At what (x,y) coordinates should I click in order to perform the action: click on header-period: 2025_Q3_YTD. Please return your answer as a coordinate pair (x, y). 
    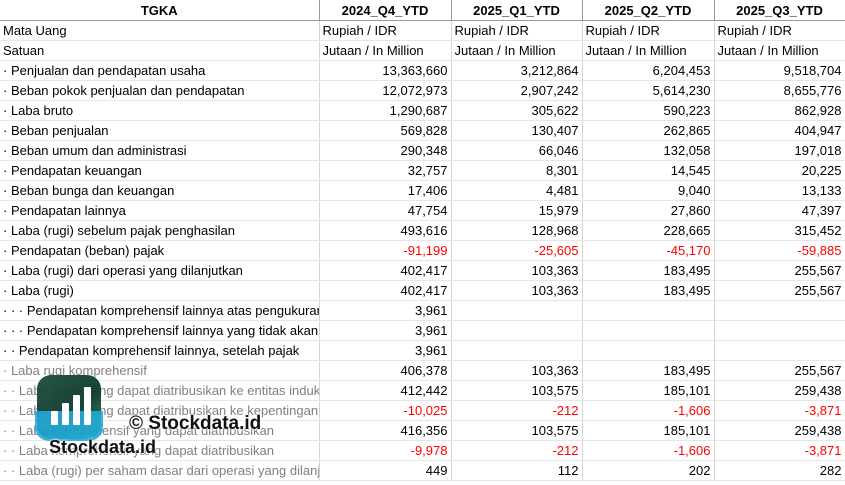
    Looking at the image, I should click on (779, 10).